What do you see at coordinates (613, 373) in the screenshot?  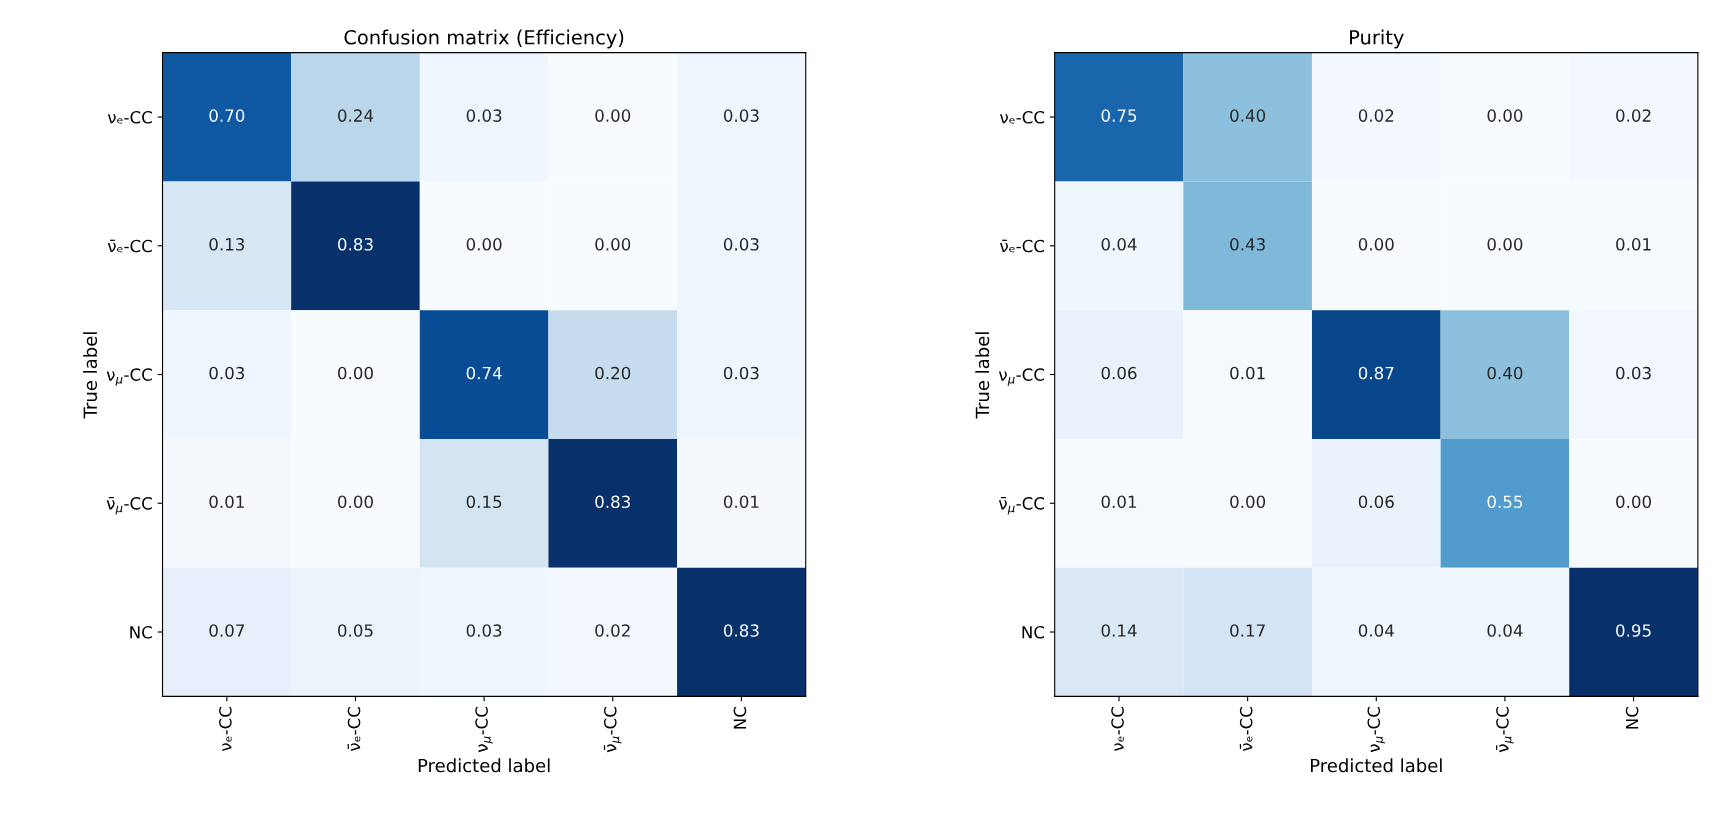 I see `data-label: 0.20` at bounding box center [613, 373].